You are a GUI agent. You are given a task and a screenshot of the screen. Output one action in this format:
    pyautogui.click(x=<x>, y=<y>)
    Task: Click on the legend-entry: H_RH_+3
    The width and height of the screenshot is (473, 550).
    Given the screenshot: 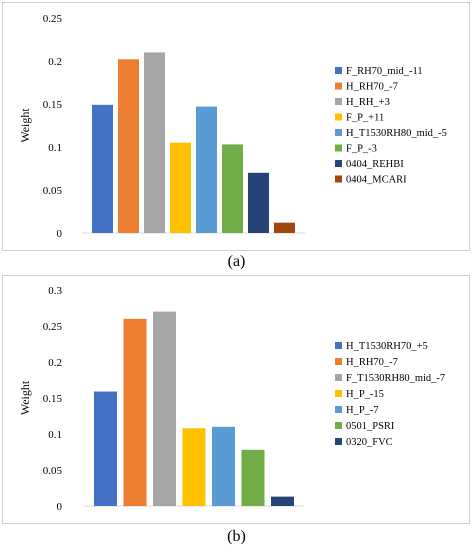 What is the action you would take?
    pyautogui.click(x=368, y=102)
    